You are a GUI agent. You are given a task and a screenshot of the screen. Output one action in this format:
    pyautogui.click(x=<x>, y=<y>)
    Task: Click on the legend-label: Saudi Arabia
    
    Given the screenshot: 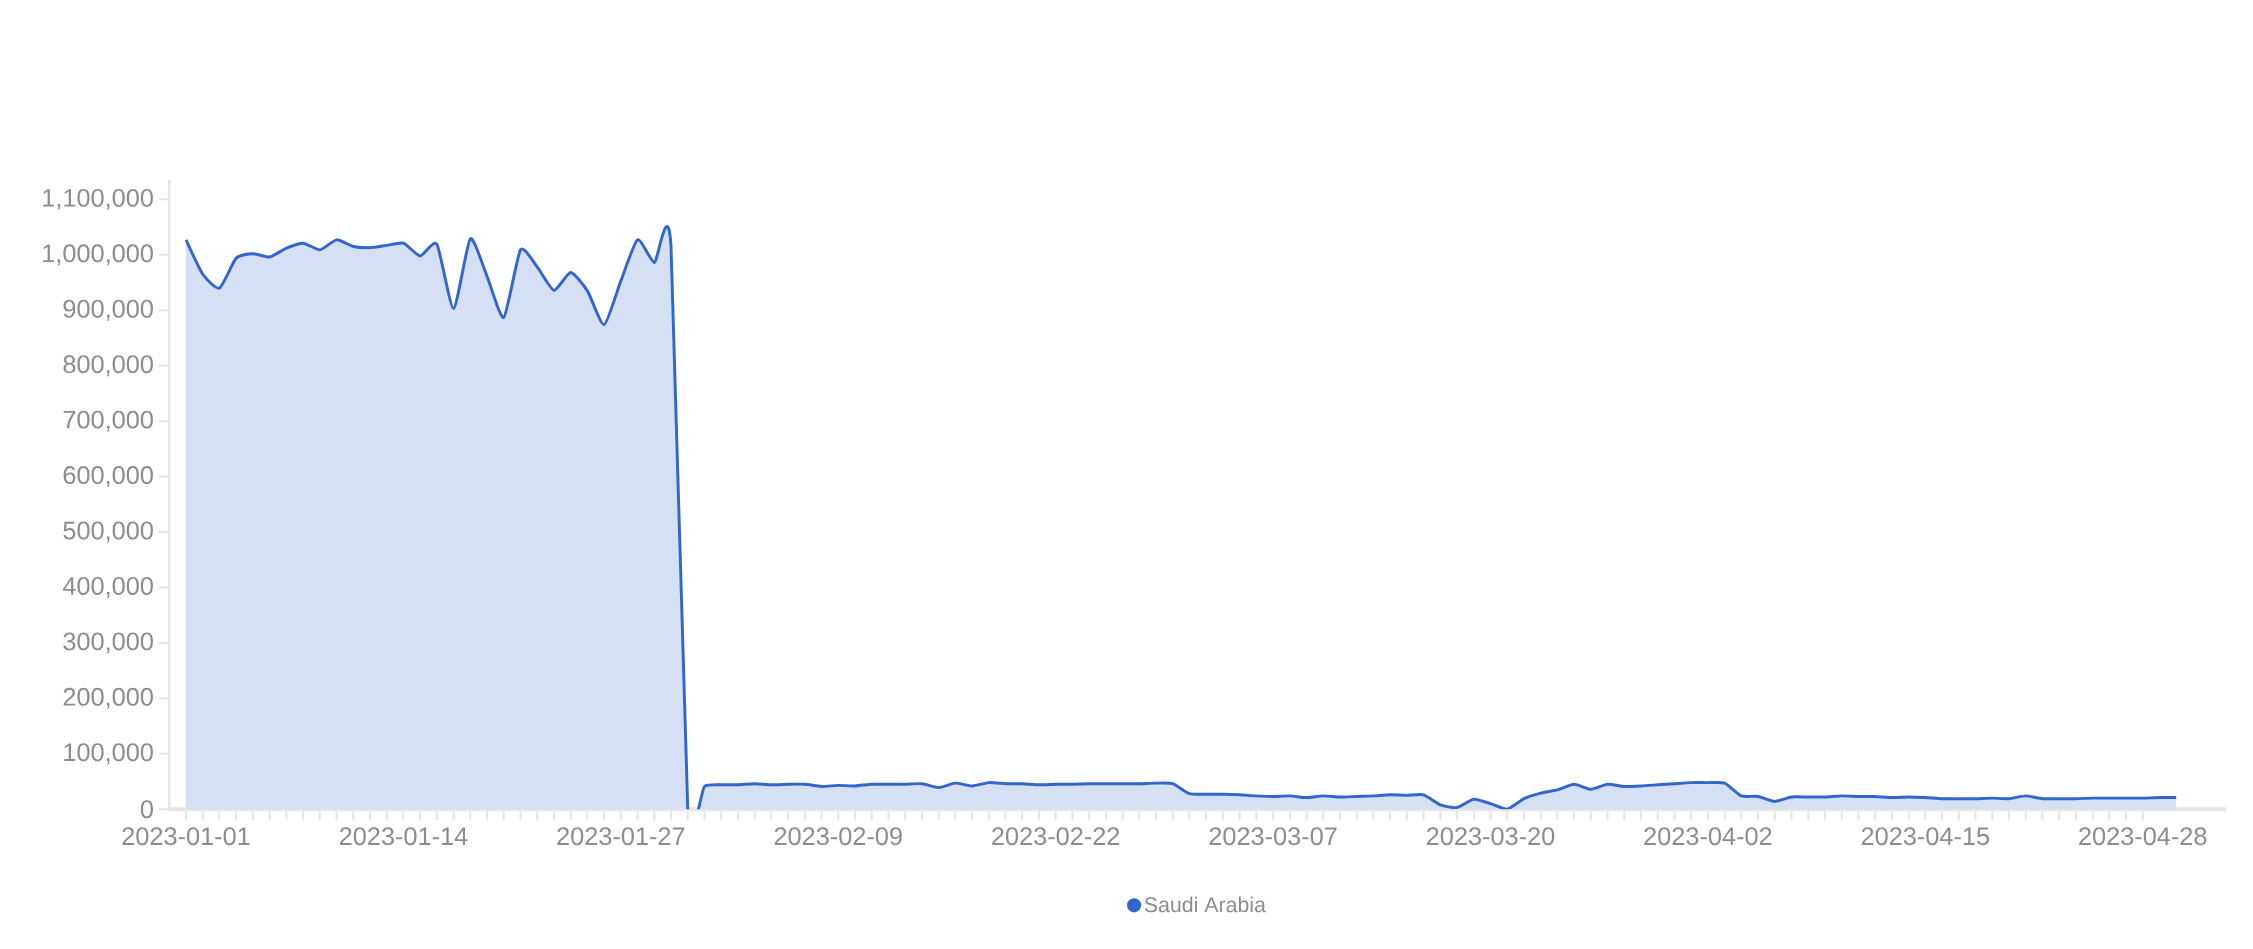 What is the action you would take?
    pyautogui.click(x=1205, y=904)
    